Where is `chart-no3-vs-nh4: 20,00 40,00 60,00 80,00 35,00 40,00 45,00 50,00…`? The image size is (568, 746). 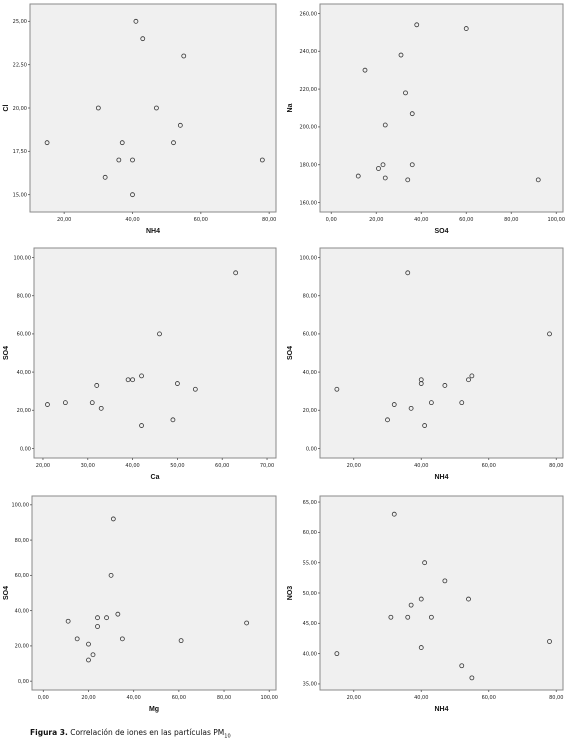
chart-no3-vs-nh4: 20,00 40,00 60,00 80,00 35,00 40,00 45,00 50,00… is located at coordinates (425, 604).